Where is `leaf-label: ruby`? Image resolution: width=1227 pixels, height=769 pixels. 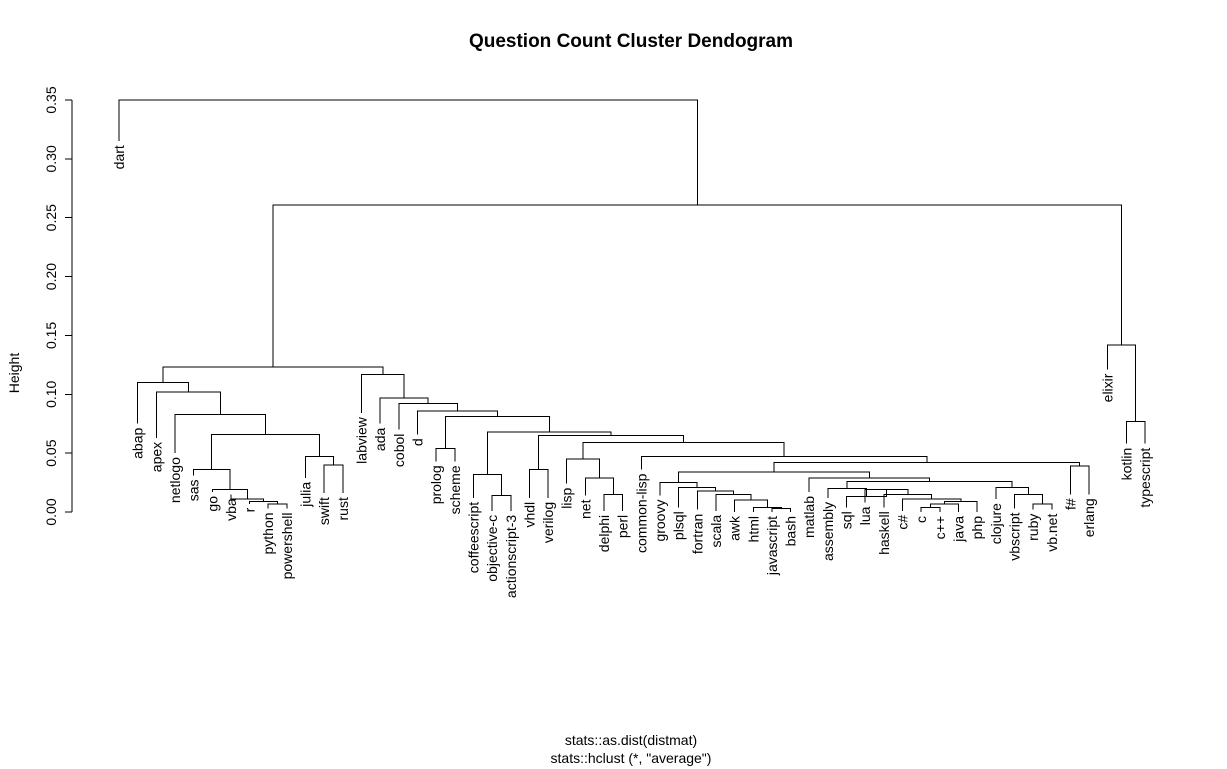 leaf-label: ruby is located at coordinates (1033, 527).